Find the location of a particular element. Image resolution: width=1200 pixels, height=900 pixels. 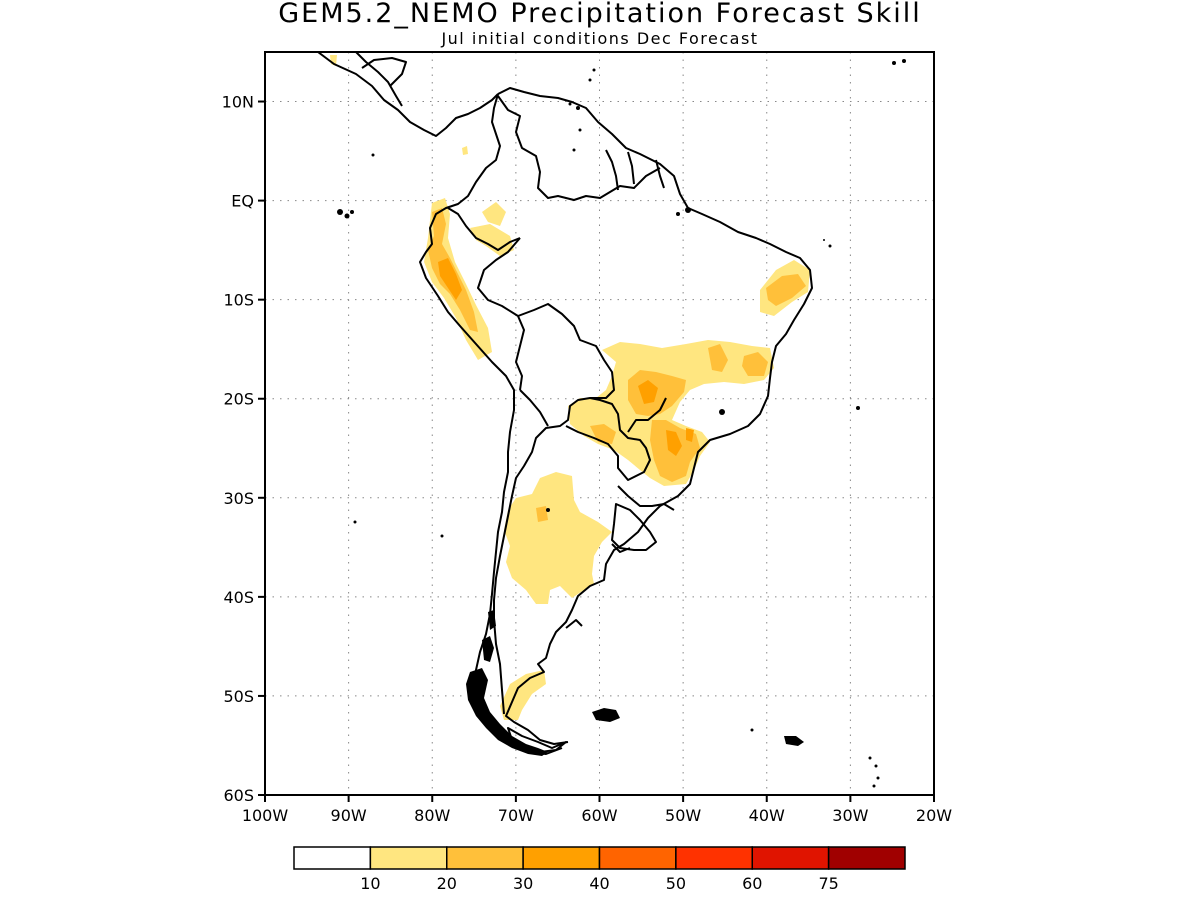

x-tick-label: 60W is located at coordinates (599, 815).